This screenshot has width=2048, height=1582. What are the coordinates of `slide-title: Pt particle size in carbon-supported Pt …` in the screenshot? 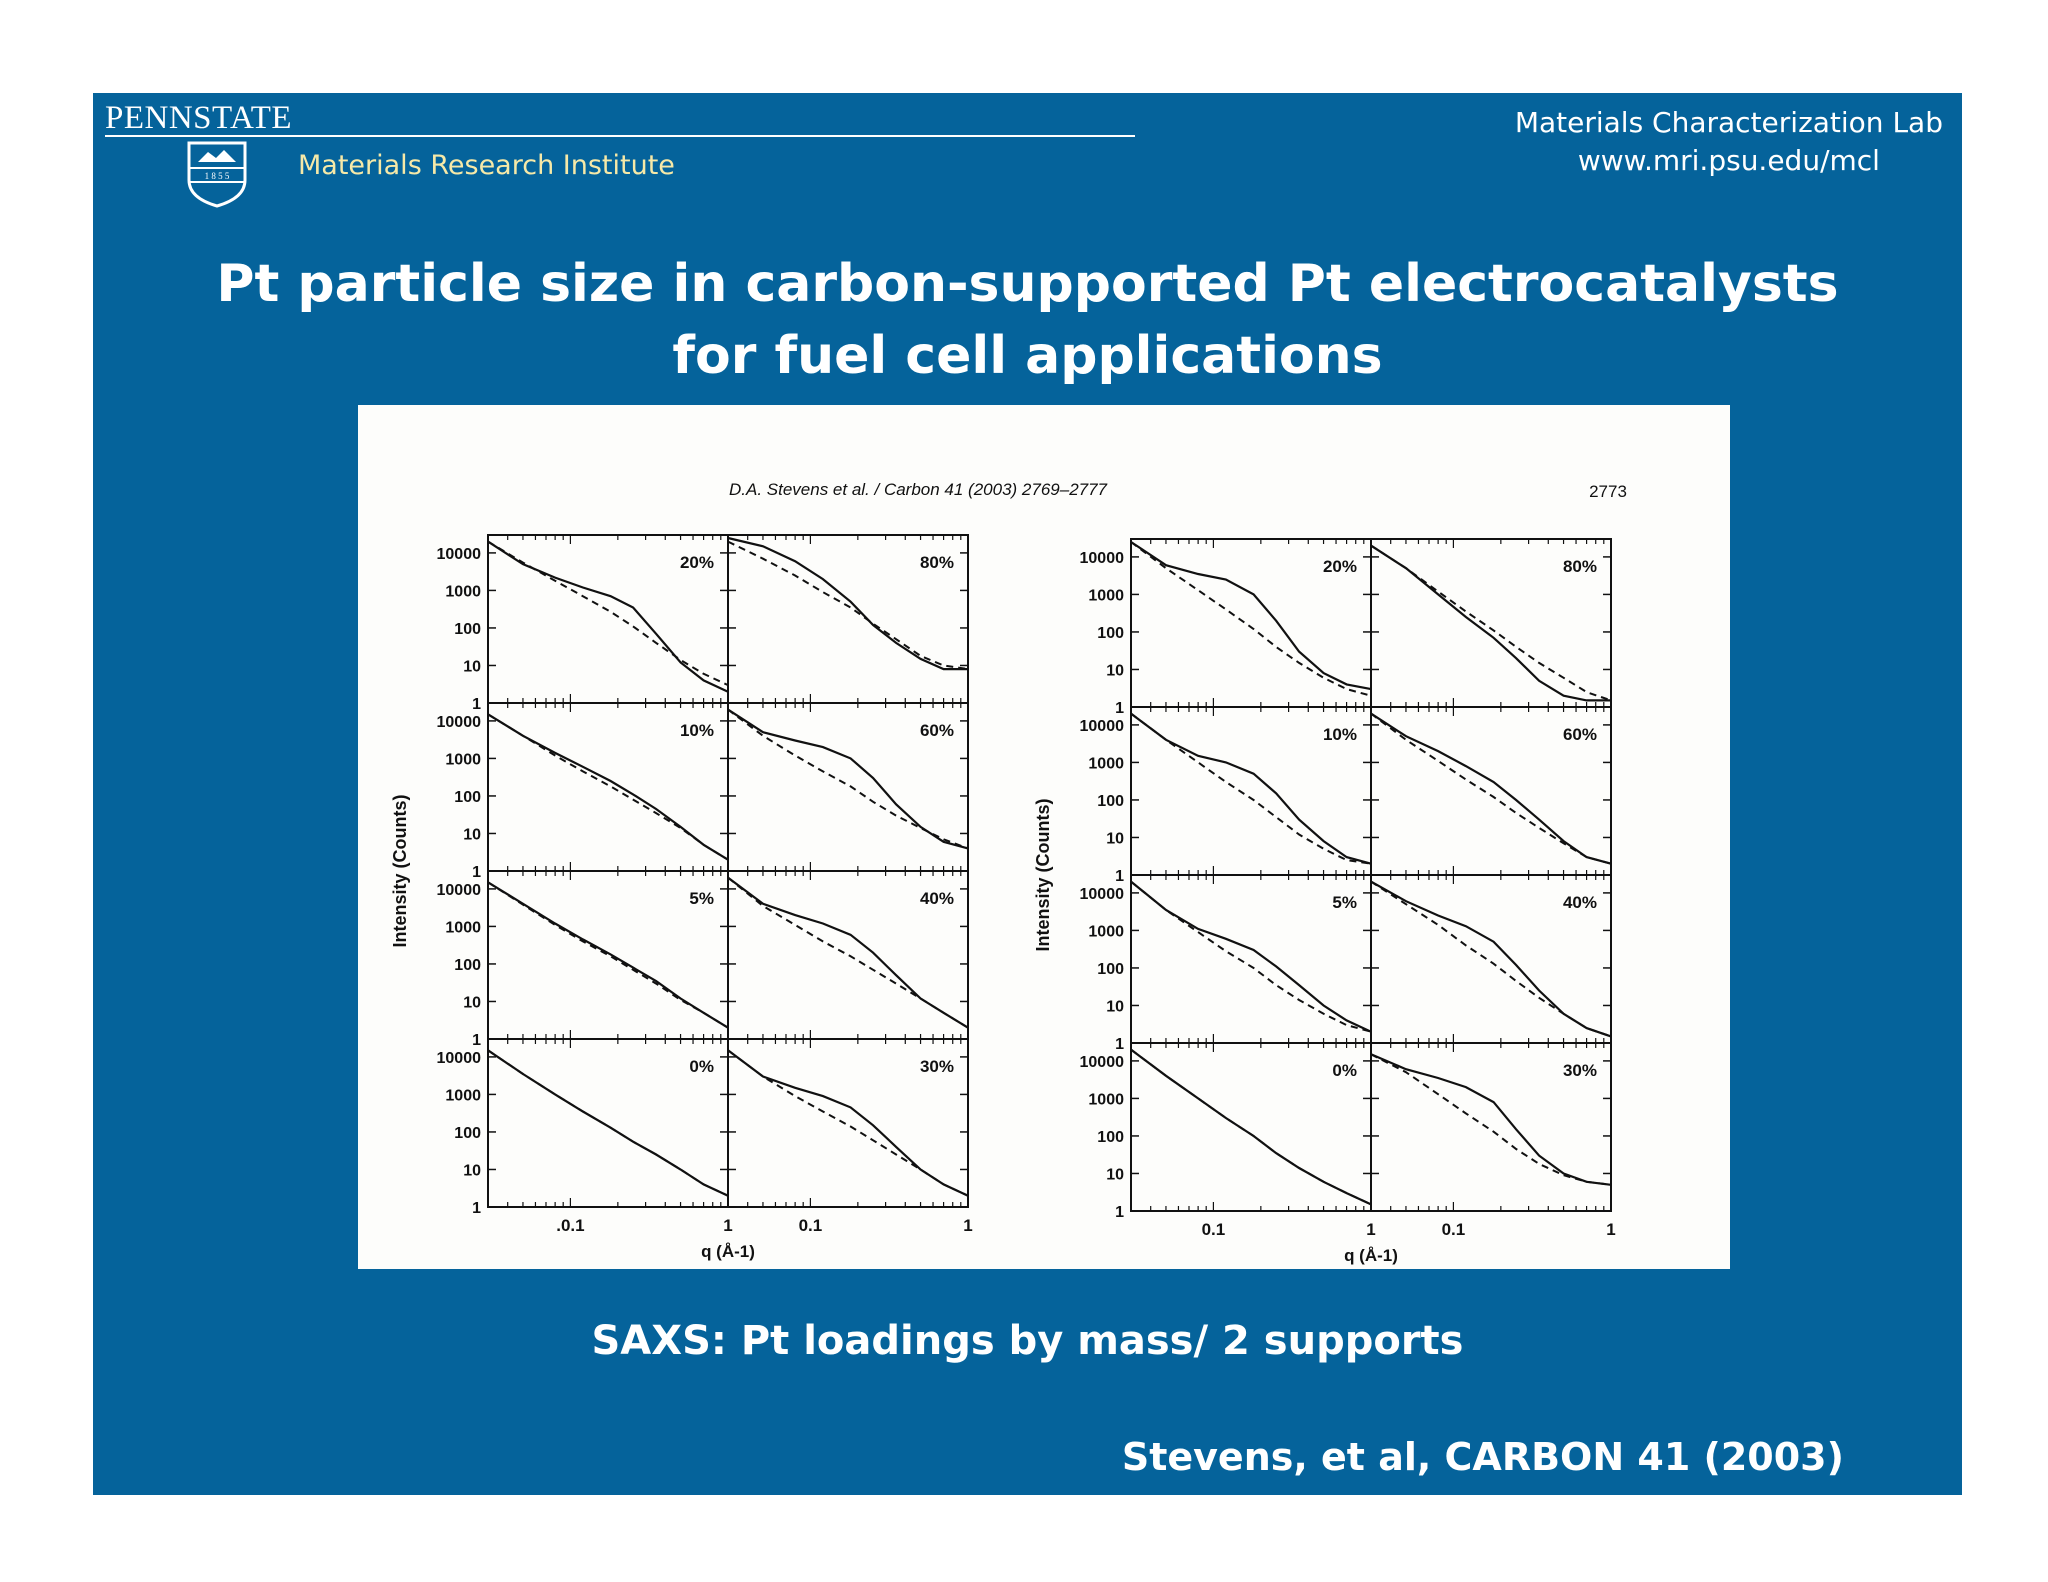 It's located at (1027, 320).